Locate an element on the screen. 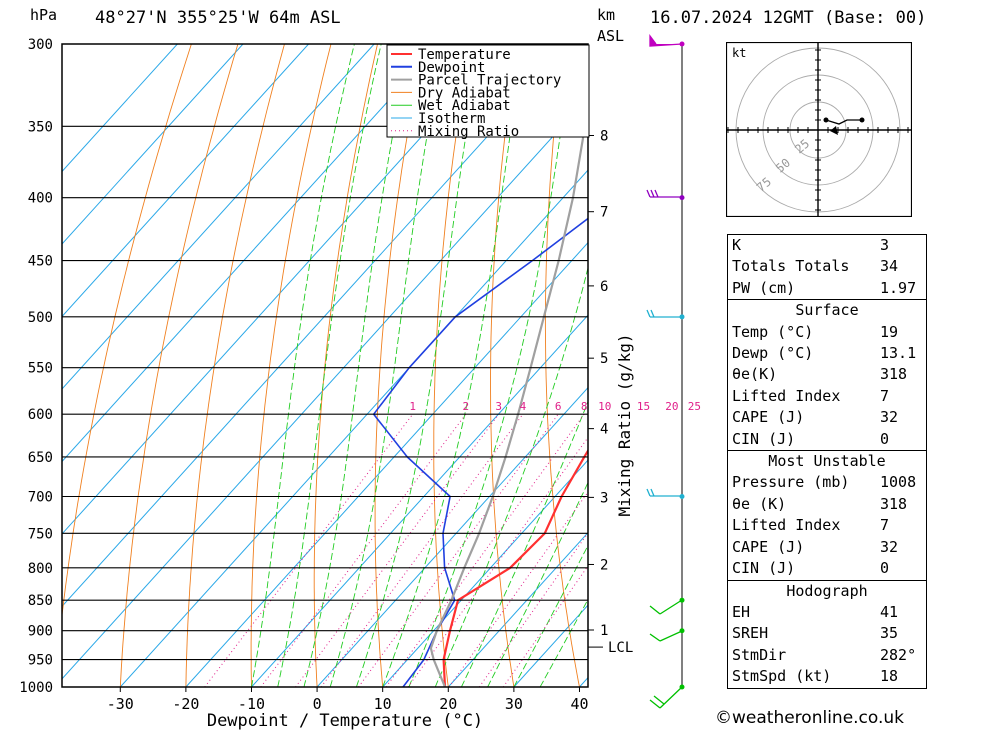 The image size is (1000, 733). km-tick-label: 5 is located at coordinates (604, 359).